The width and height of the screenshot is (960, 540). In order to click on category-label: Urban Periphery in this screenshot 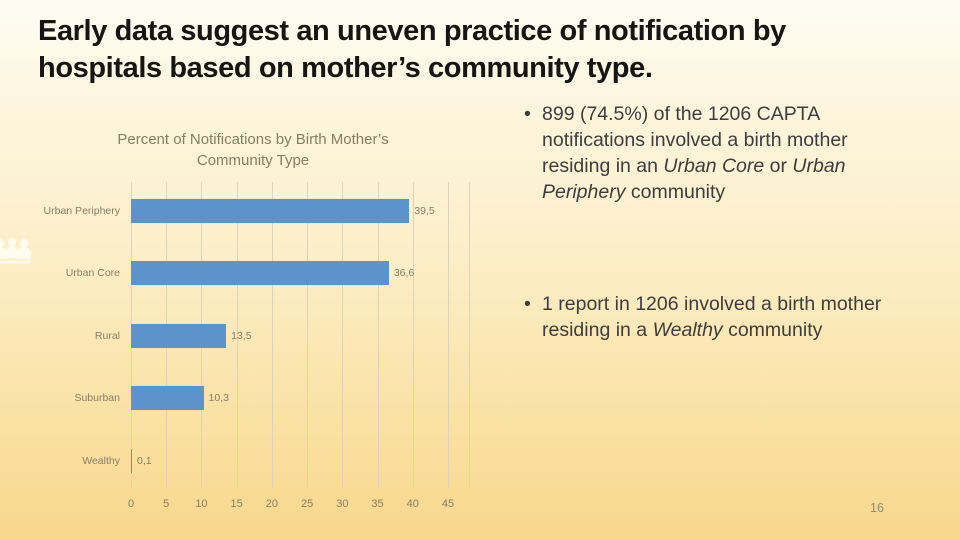, I will do `click(81, 211)`.